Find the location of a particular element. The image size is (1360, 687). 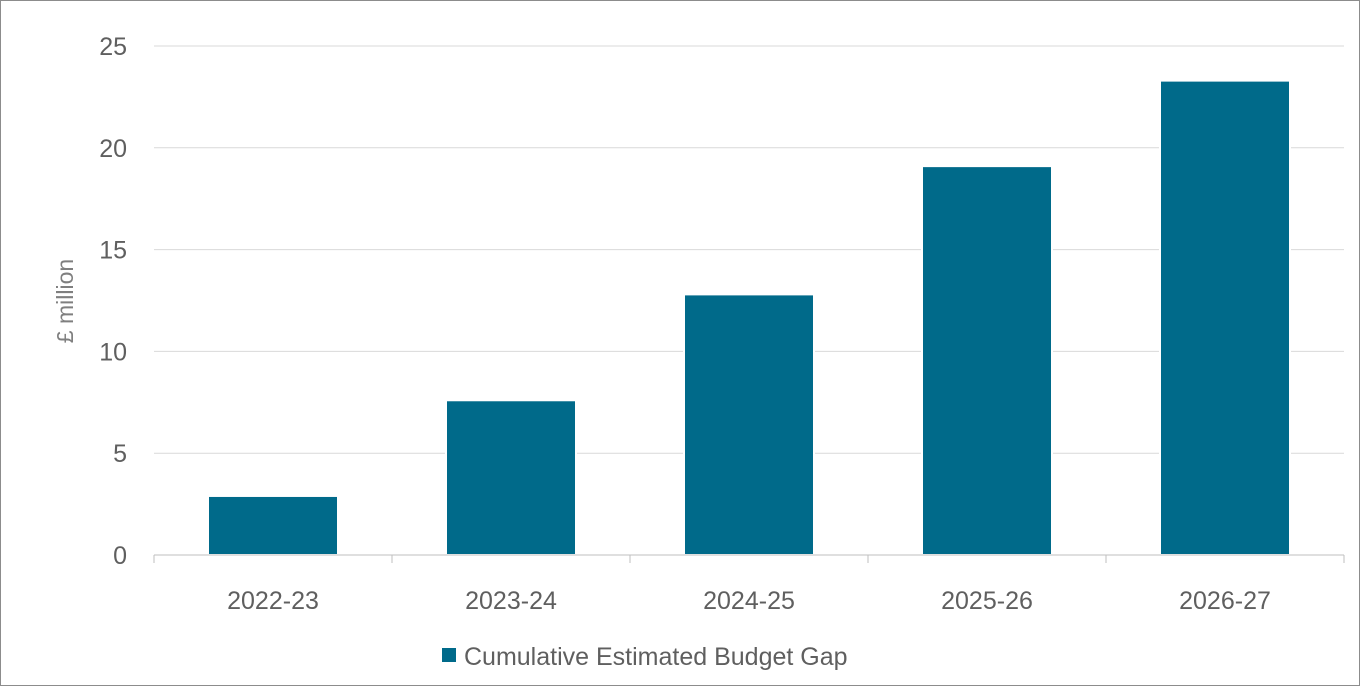

x-tick-label: 2023-24 is located at coordinates (511, 601).